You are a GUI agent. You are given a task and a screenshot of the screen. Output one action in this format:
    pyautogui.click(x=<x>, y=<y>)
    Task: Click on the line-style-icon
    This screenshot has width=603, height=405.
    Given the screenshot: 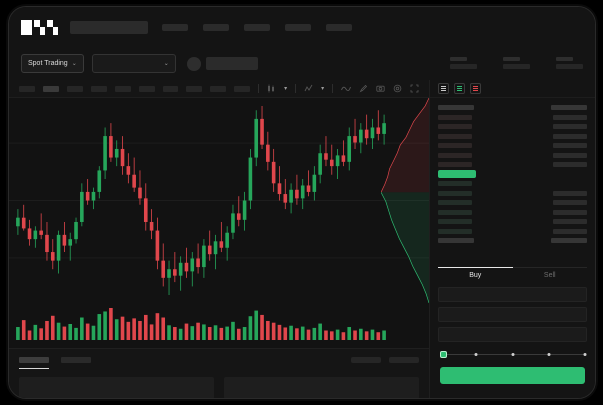 What is the action you would take?
    pyautogui.click(x=346, y=88)
    